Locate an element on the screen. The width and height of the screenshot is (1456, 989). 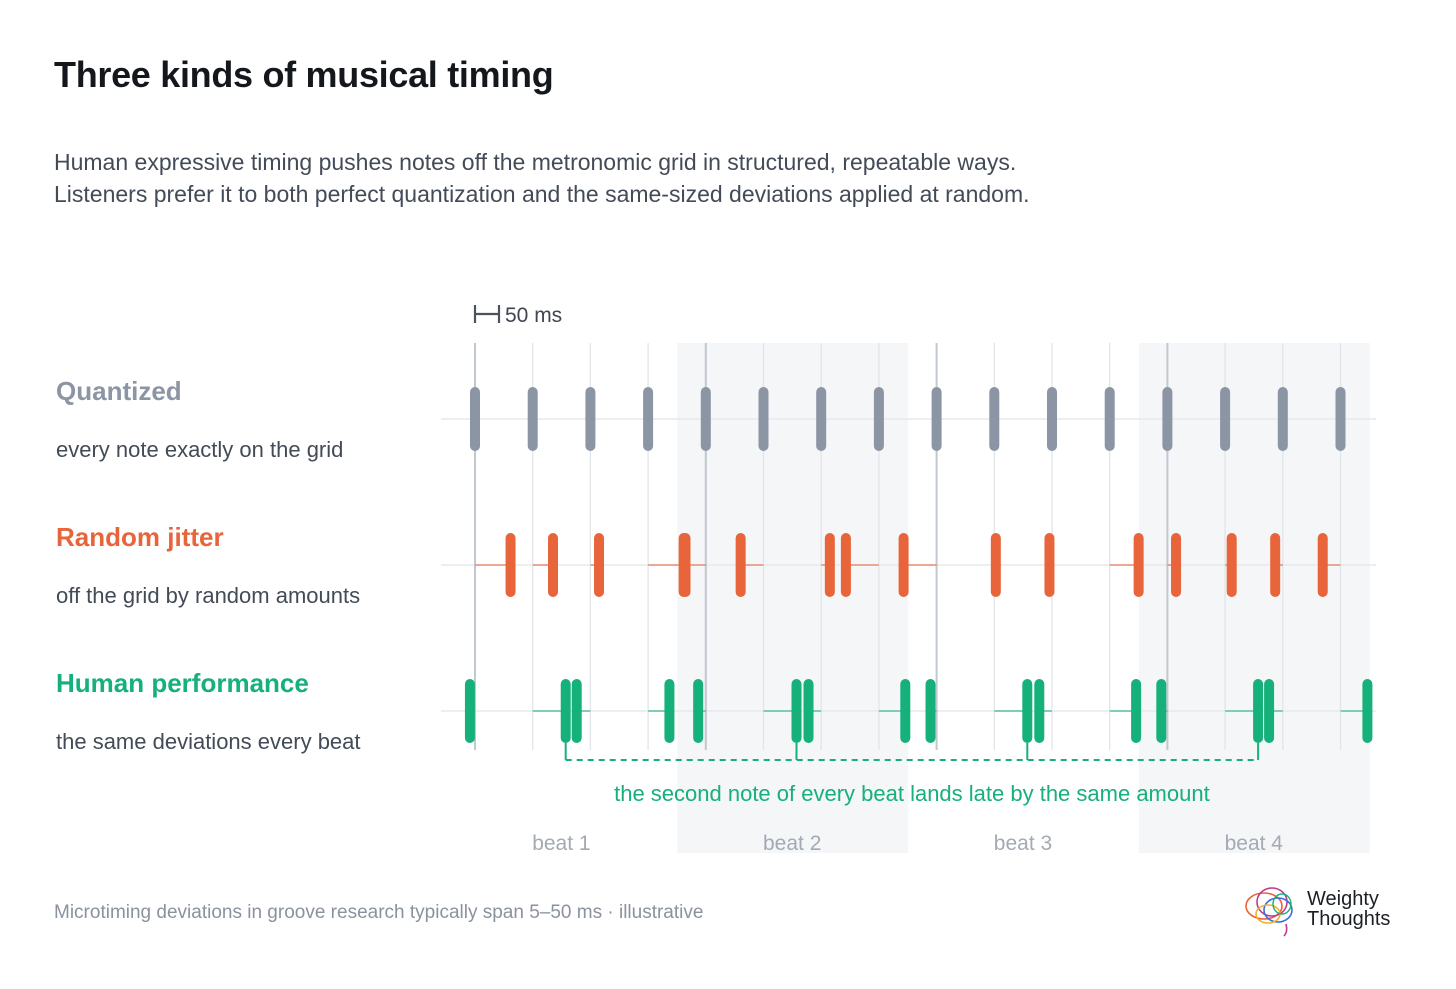
row-desc-human: the same deviations every beat is located at coordinates (208, 741).